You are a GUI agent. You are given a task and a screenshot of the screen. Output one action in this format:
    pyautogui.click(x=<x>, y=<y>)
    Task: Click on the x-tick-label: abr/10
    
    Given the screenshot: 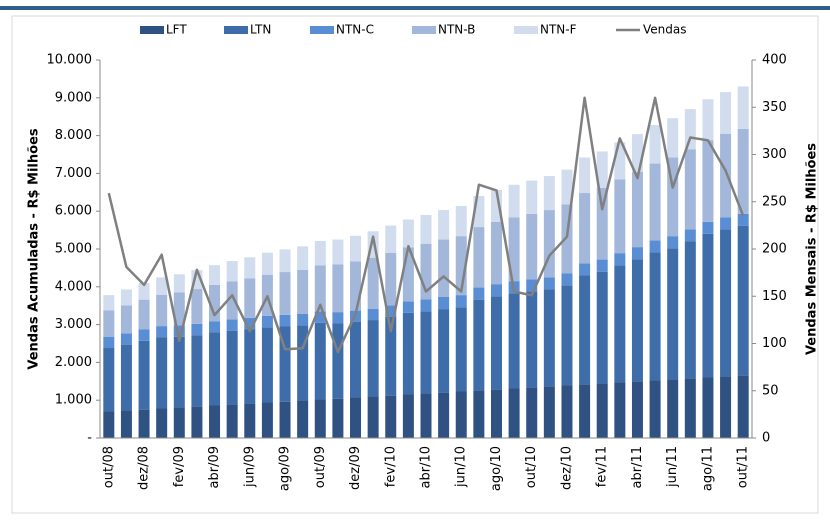 What is the action you would take?
    pyautogui.click(x=426, y=467)
    